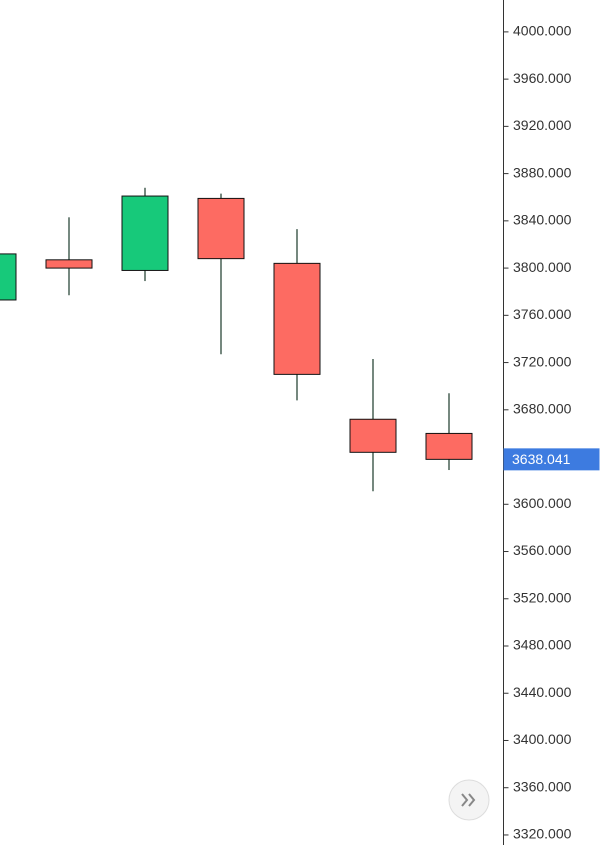 This screenshot has height=845, width=600. What do you see at coordinates (542, 550) in the screenshot?
I see `y-tick-label: 3560.000` at bounding box center [542, 550].